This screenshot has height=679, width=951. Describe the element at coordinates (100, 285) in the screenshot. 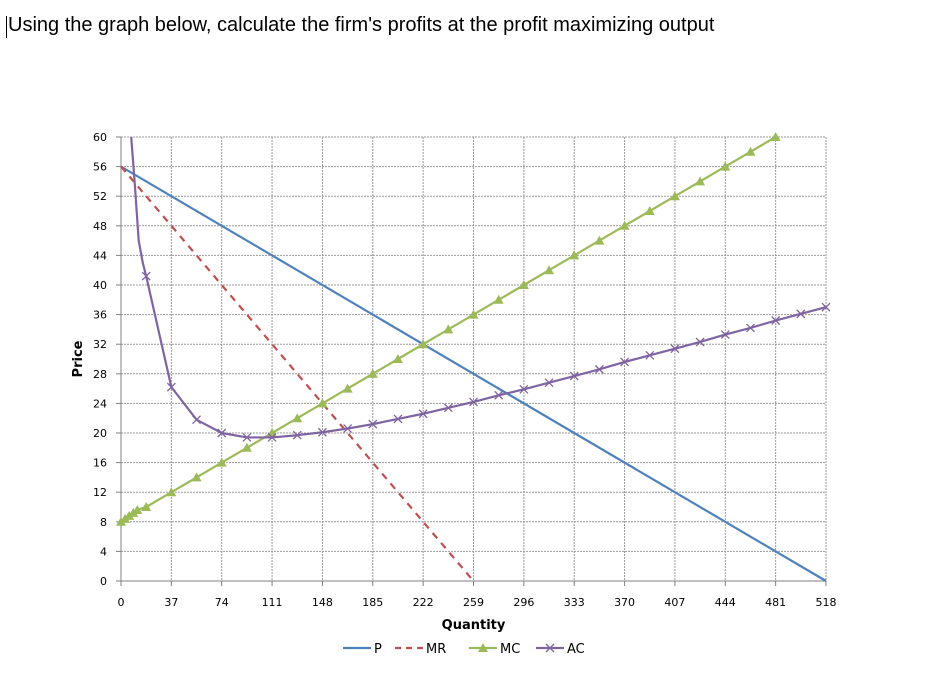

I see `y-tick-label: 40` at that location.